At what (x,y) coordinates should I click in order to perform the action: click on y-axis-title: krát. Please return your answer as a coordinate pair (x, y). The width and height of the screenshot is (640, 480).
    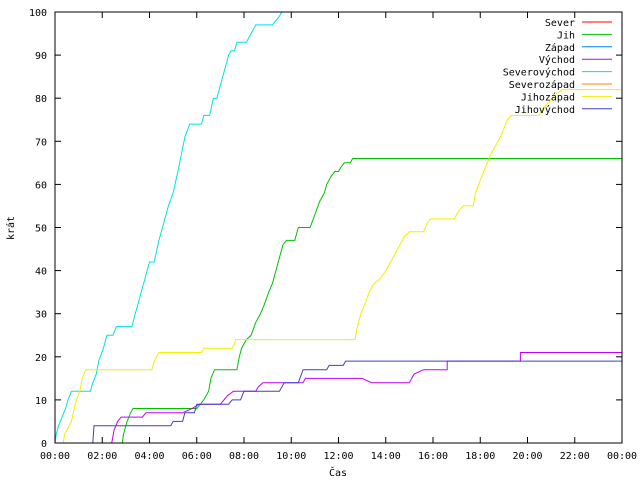
    Looking at the image, I should click on (11, 228).